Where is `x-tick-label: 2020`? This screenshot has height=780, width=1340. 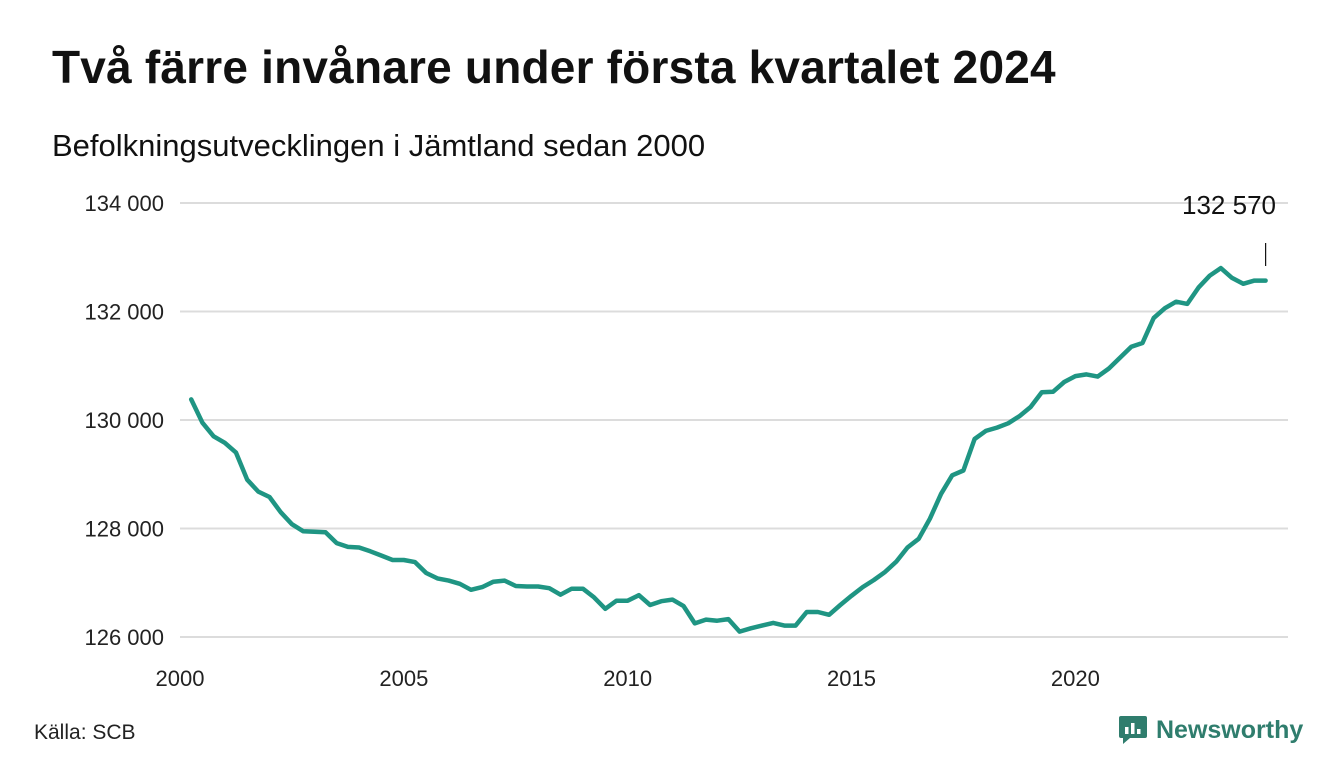 x-tick-label: 2020 is located at coordinates (1075, 678).